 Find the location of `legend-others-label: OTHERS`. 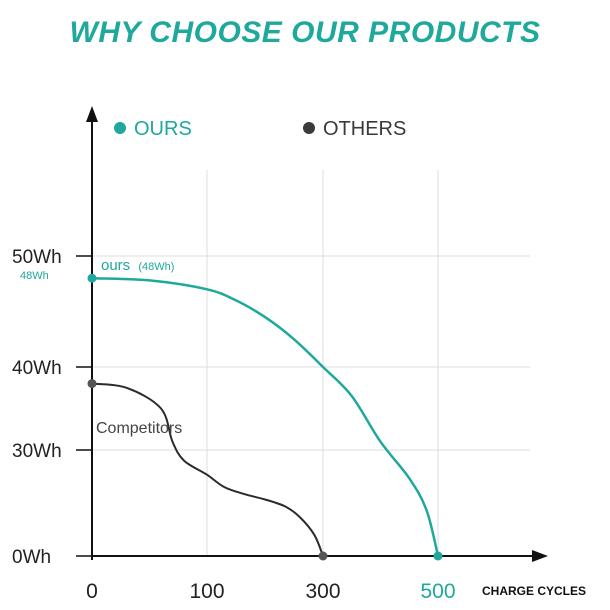

legend-others-label: OTHERS is located at coordinates (364, 129).